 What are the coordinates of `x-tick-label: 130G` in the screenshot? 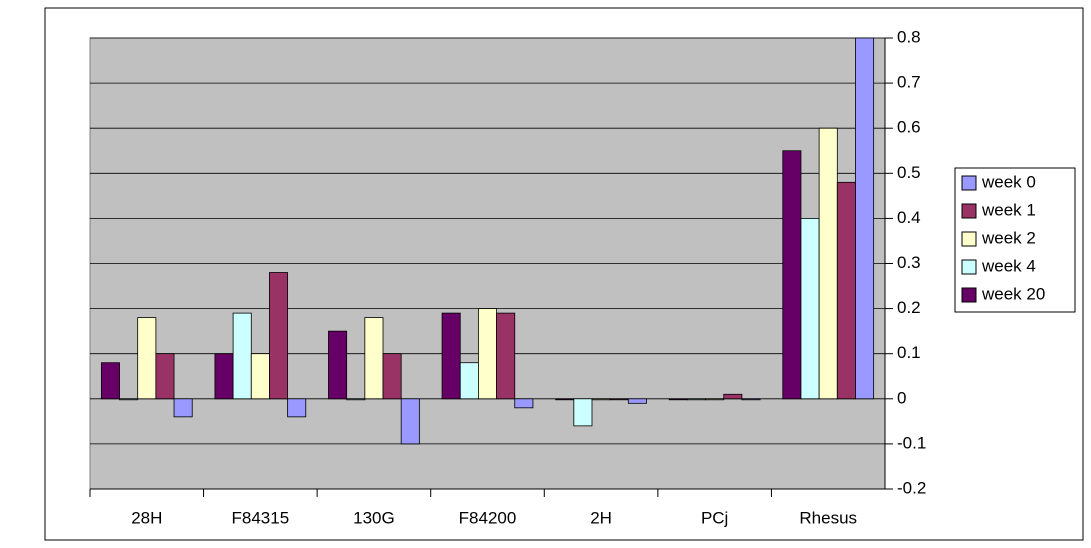 It's located at (374, 517).